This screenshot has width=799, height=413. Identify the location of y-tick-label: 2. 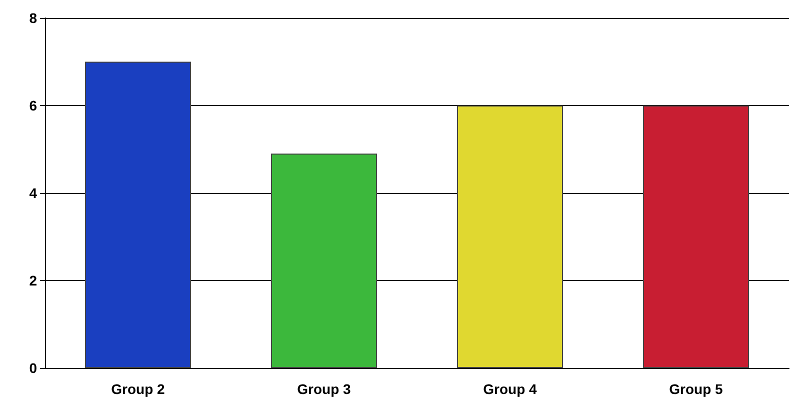
(33, 280).